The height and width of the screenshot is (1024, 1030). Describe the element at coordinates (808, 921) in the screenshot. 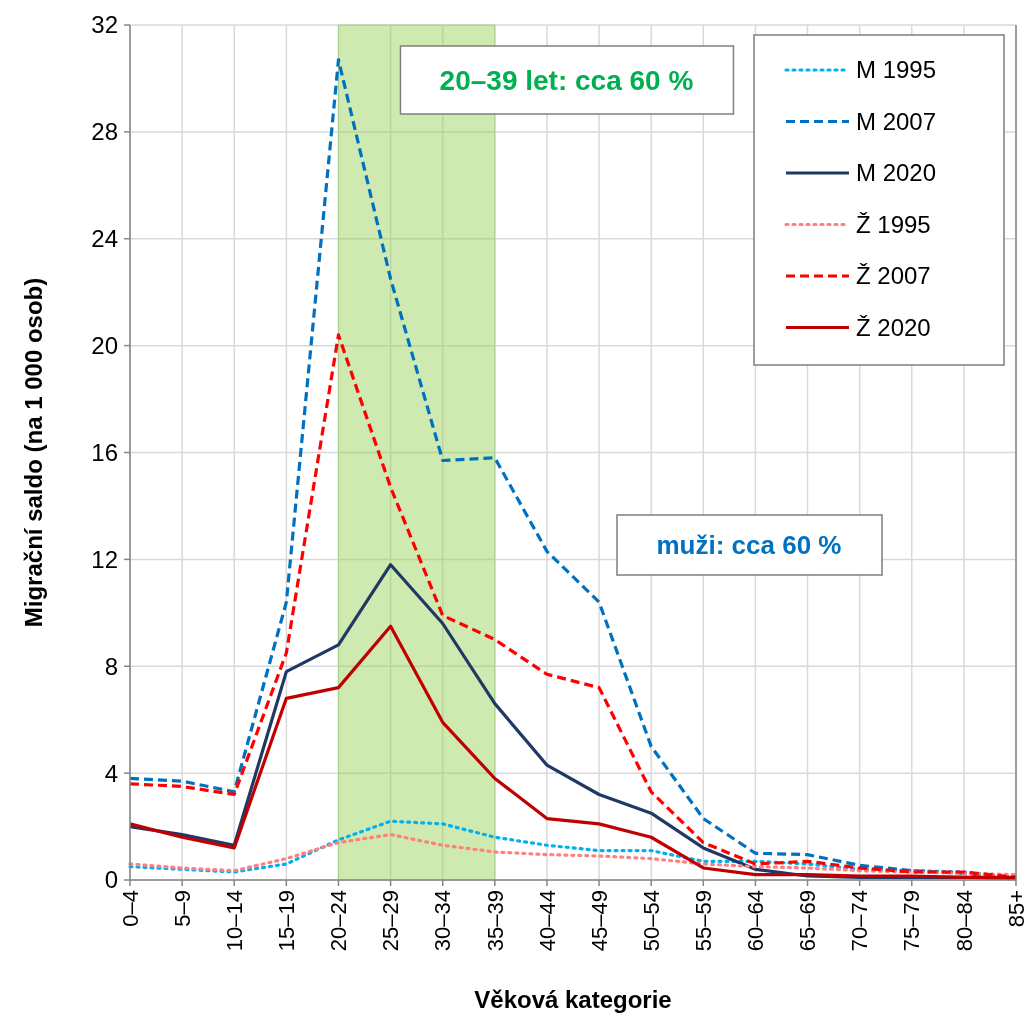

I see `x-tick-label: 65–69` at that location.